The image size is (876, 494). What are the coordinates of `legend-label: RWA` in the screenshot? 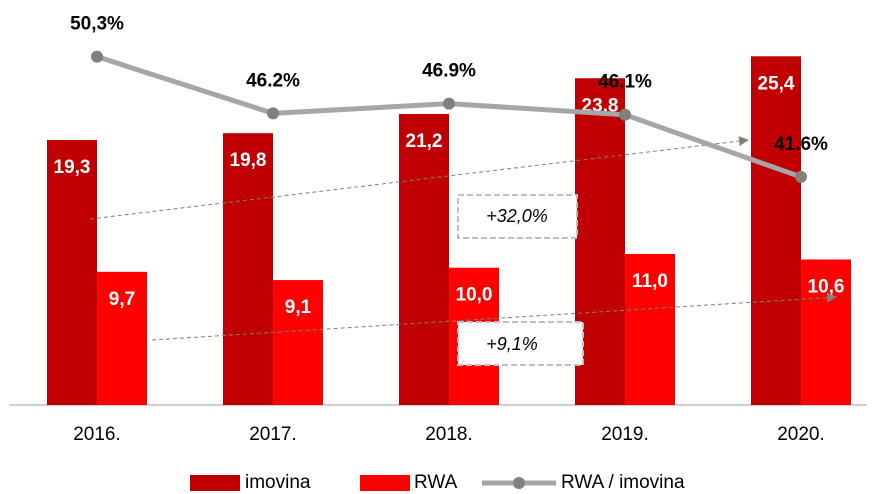 It's located at (436, 482).